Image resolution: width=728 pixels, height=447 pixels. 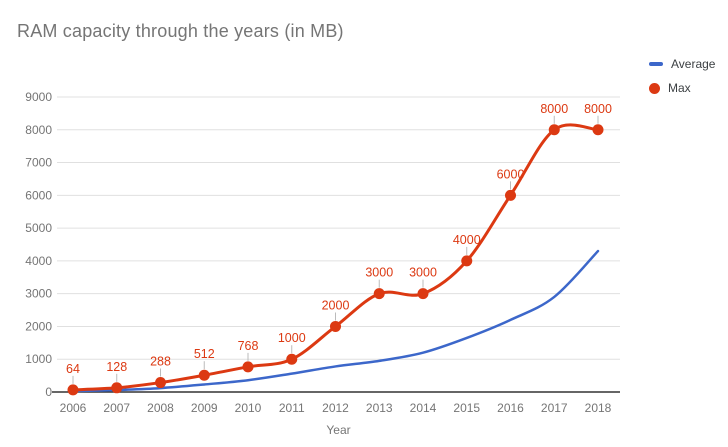 I want to click on data-point-max-2006, so click(x=73, y=390).